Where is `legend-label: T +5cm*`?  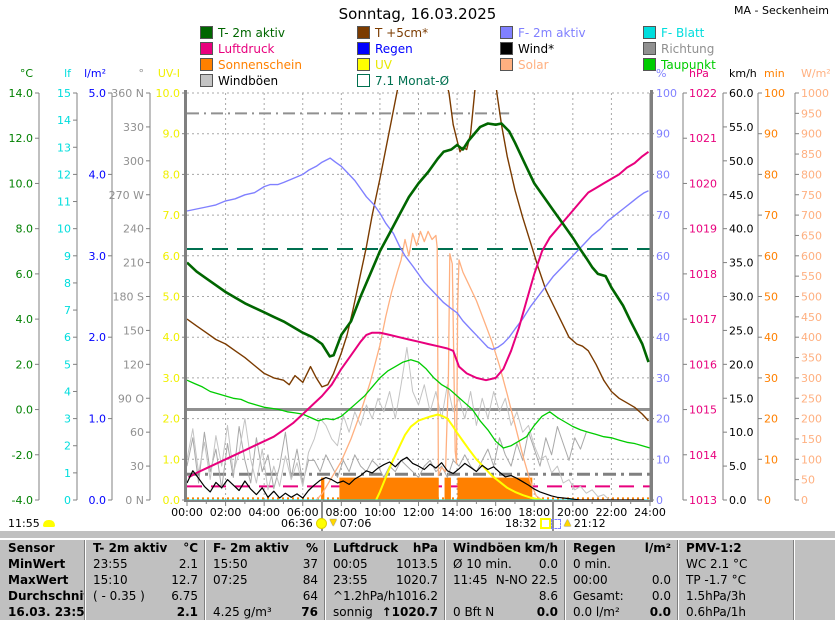 legend-label: T +5cm* is located at coordinates (402, 32).